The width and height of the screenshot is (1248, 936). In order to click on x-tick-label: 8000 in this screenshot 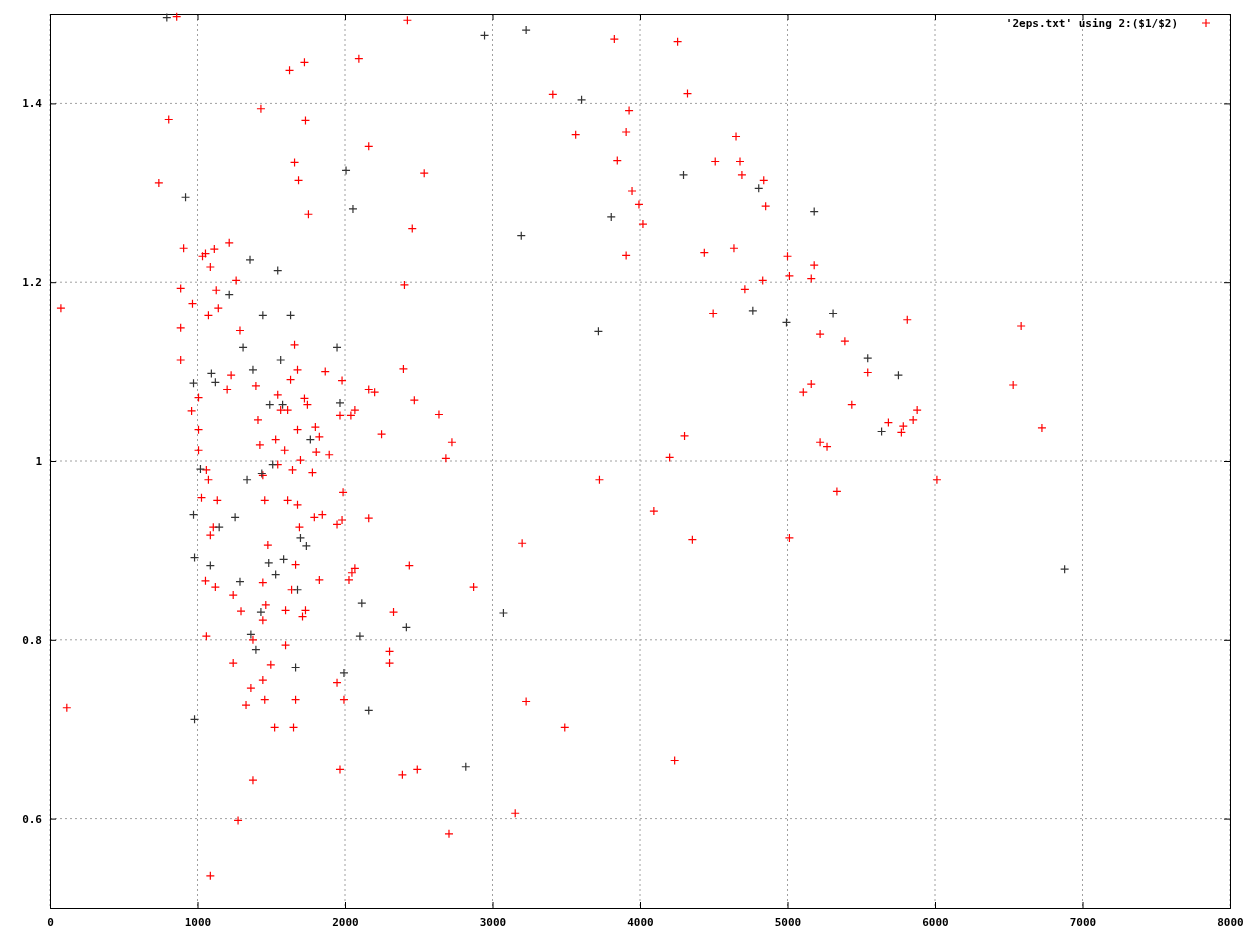, I will do `click(1230, 922)`.